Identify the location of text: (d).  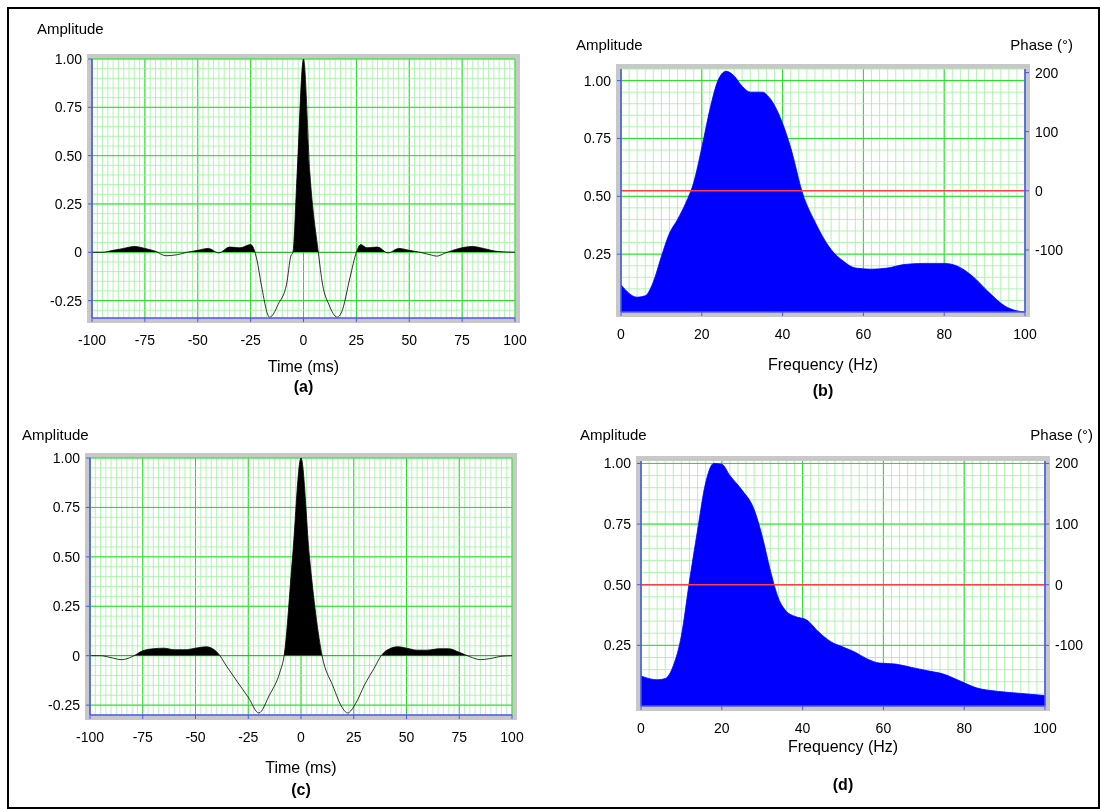
(843, 784).